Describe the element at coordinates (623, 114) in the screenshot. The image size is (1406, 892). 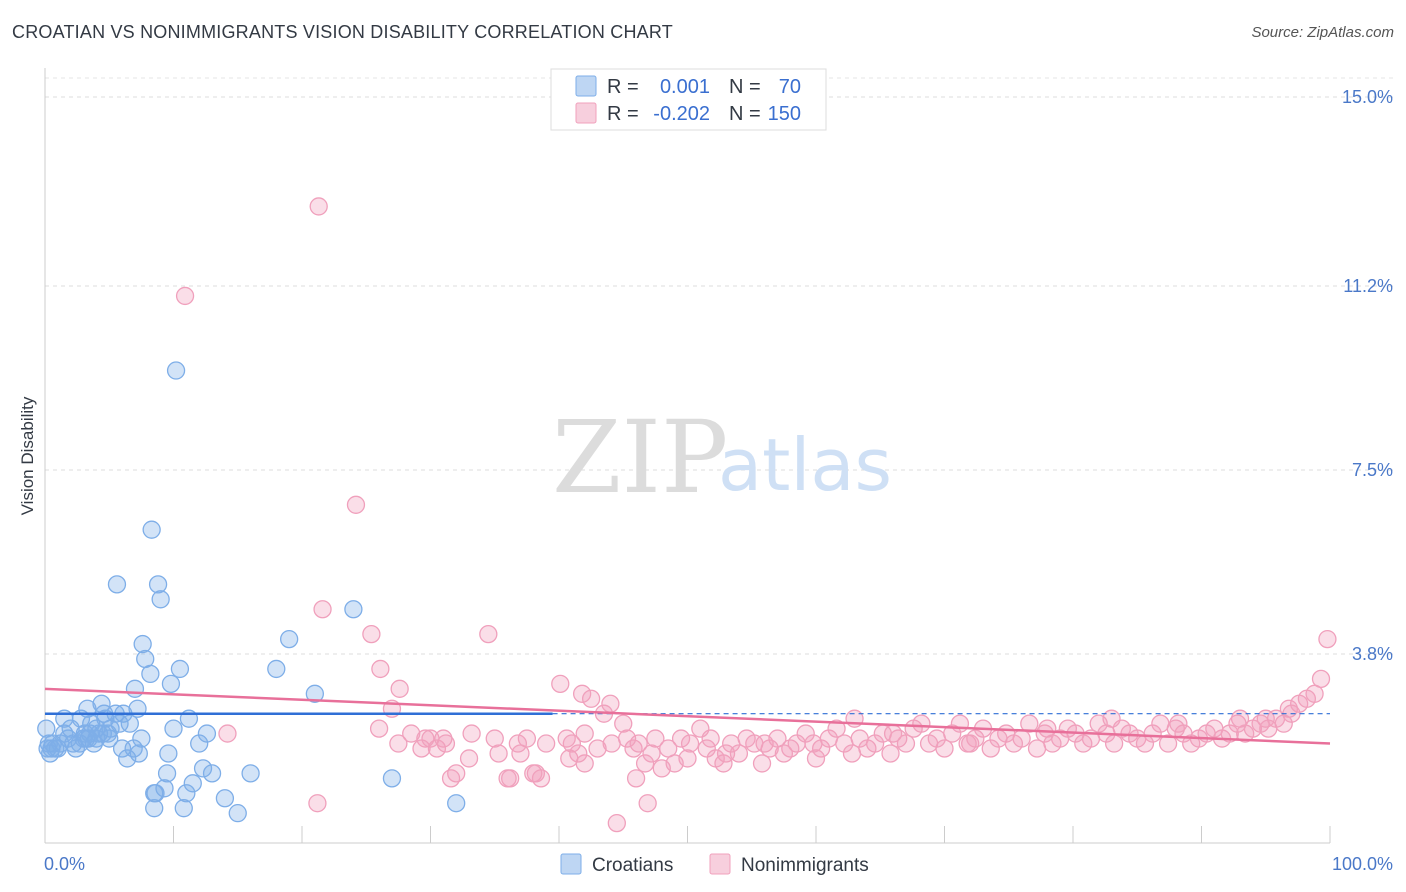
I see `stats-r-label: R =` at that location.